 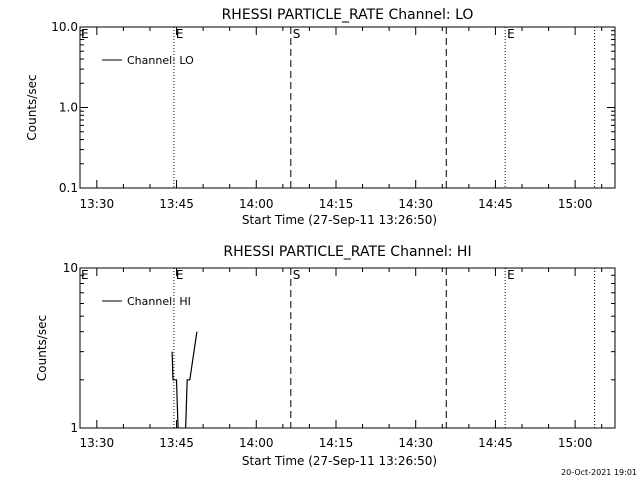 I want to click on legend-label: Channel: HI, so click(x=159, y=301).